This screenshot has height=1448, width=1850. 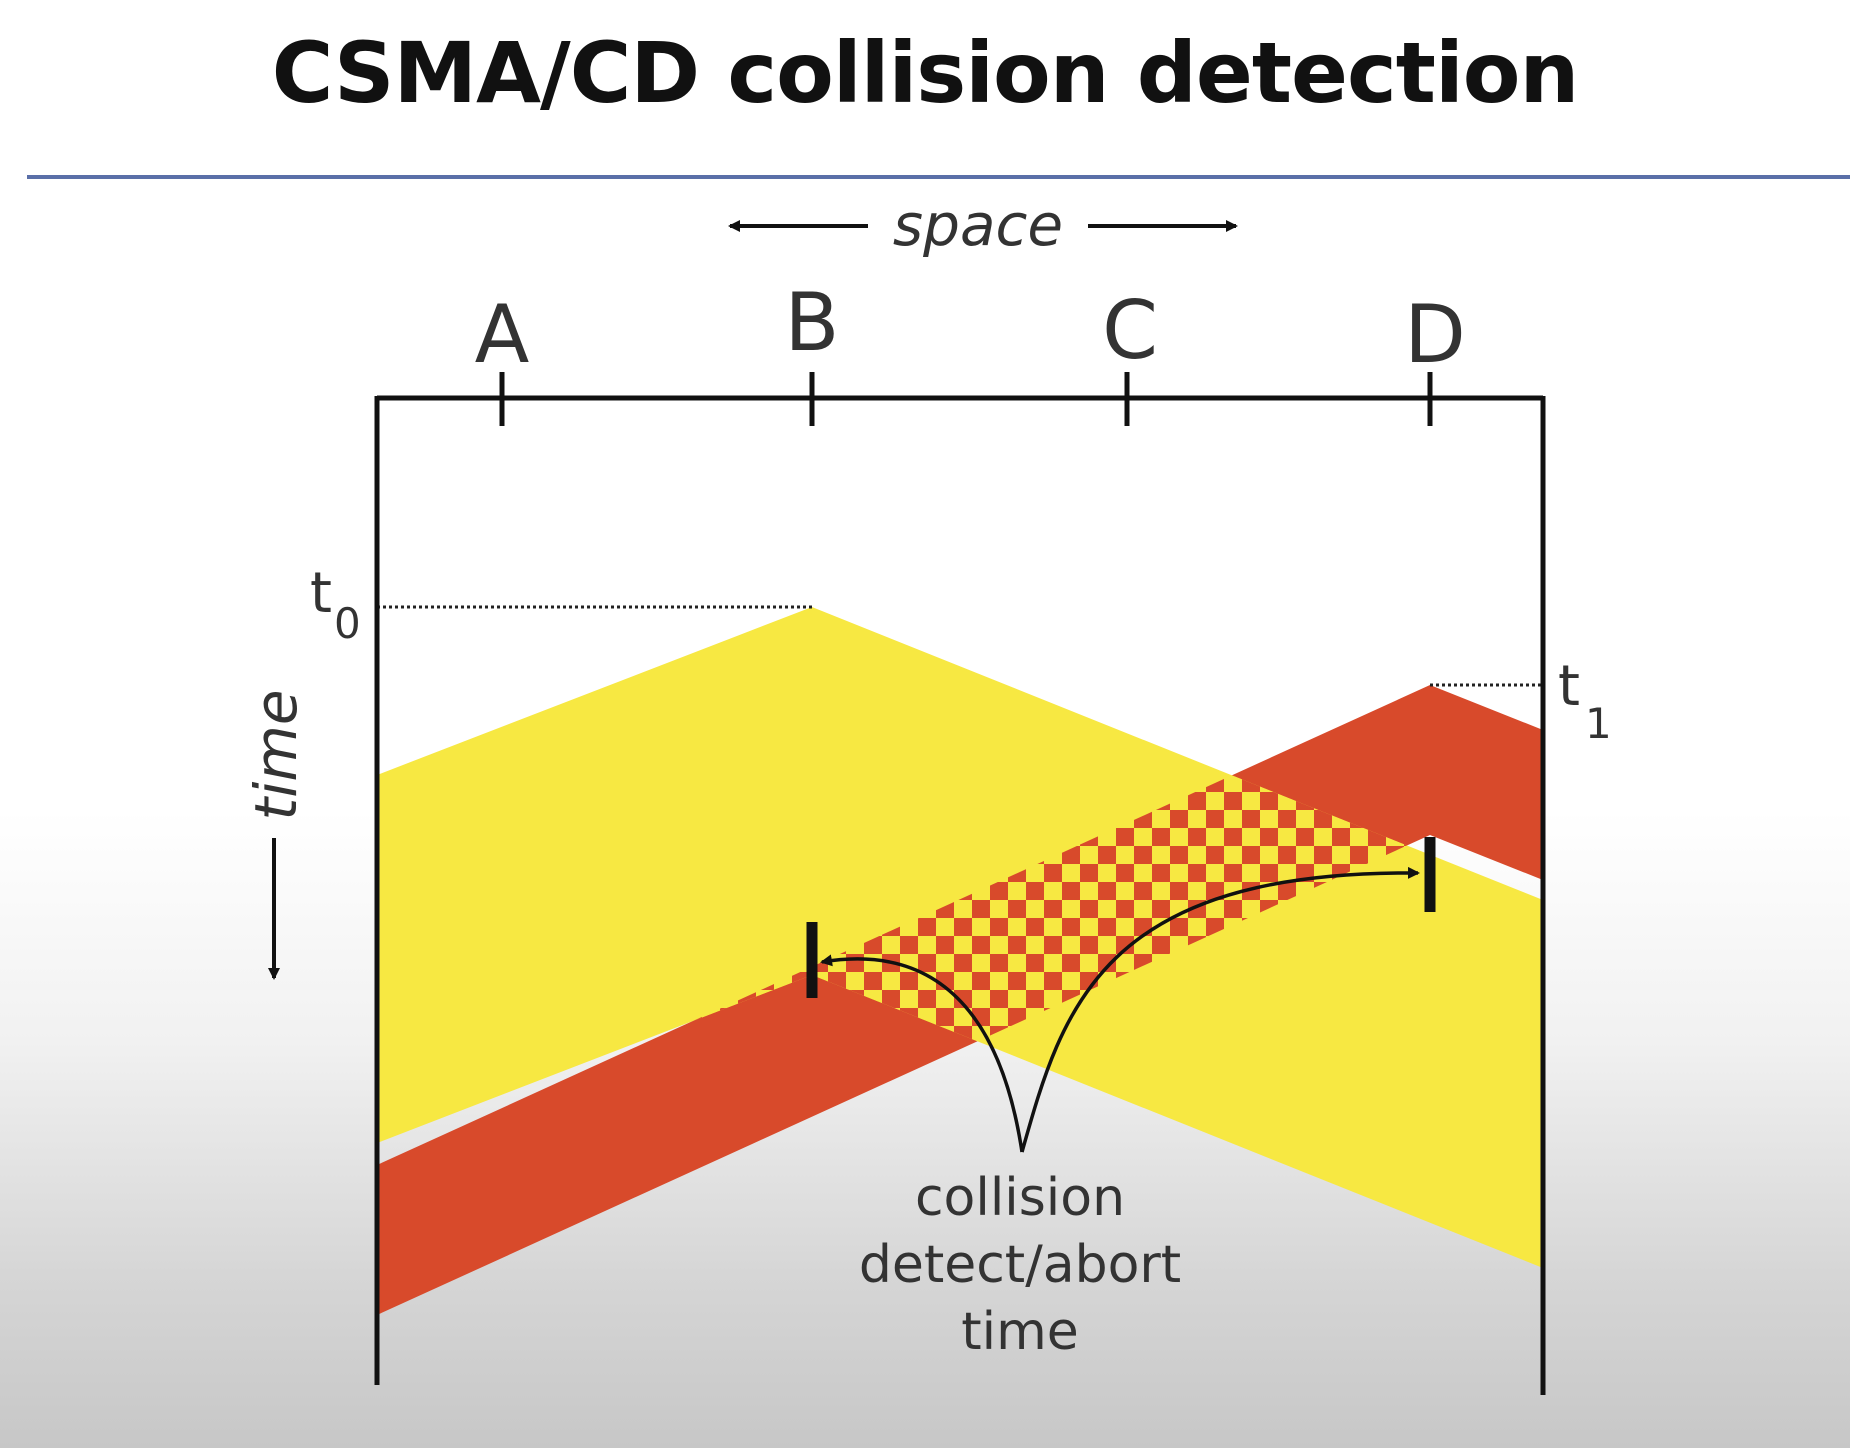 What do you see at coordinates (276, 754) in the screenshot?
I see `time-label: time` at bounding box center [276, 754].